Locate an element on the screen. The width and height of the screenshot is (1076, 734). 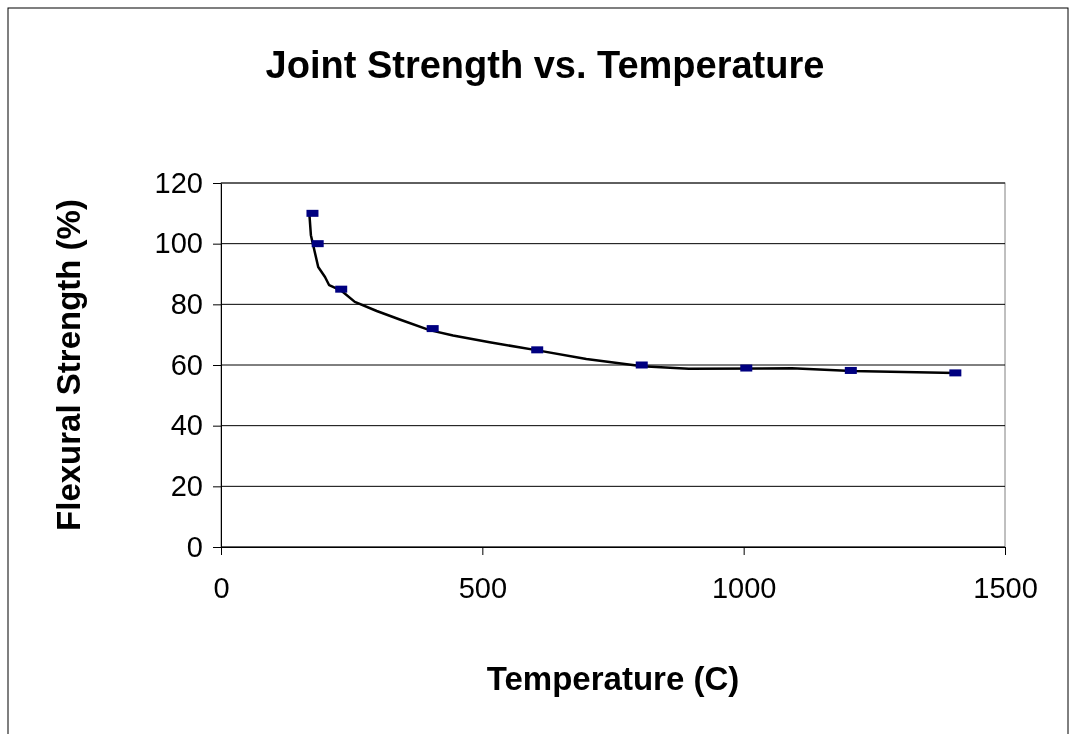
y-tick-label: 60 is located at coordinates (186, 364).